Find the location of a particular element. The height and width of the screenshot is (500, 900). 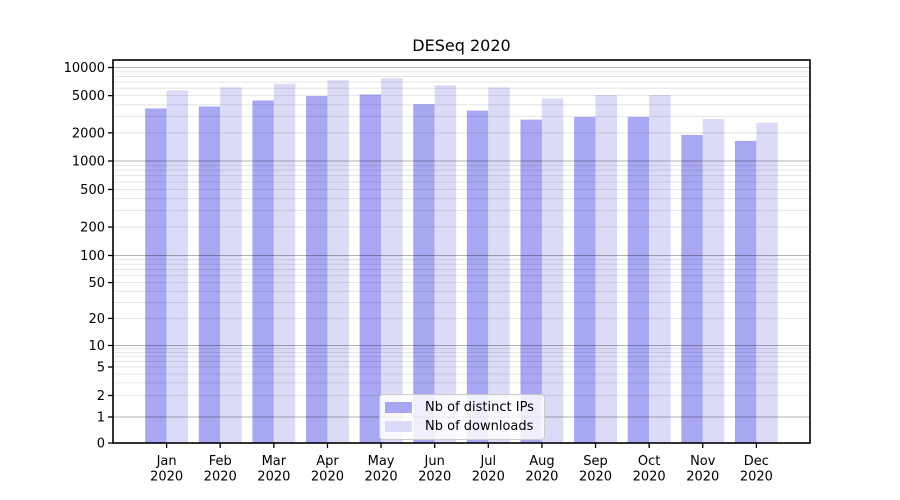

legend-swatch-downloads is located at coordinates (398, 426).